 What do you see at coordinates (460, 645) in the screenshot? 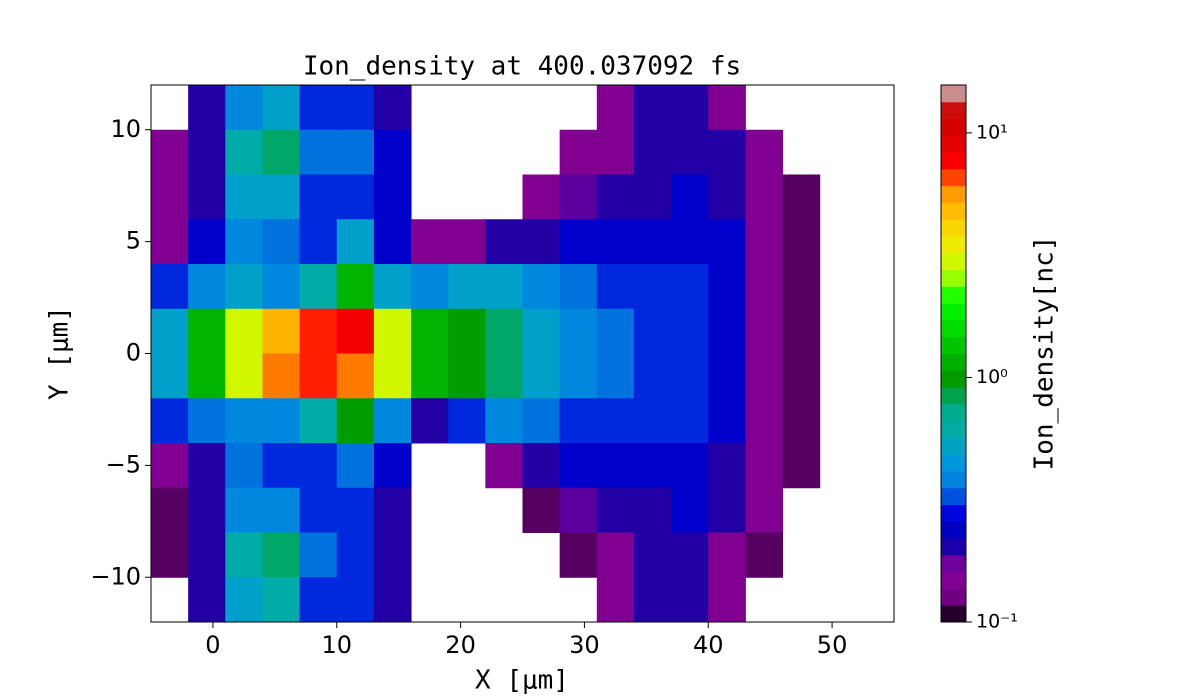
I see `x-tick-label: 20` at bounding box center [460, 645].